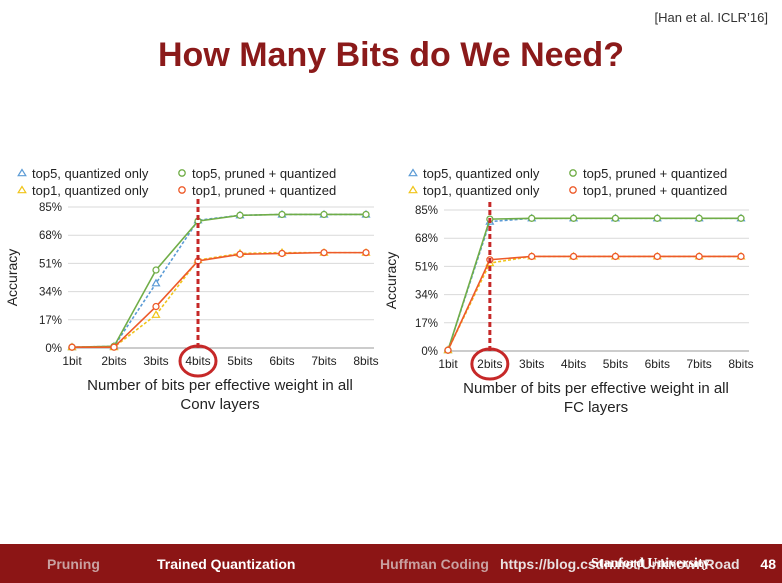  Describe the element at coordinates (434, 564) in the screenshot. I see `footer-item-huffman-coding: Huffman Coding` at that location.